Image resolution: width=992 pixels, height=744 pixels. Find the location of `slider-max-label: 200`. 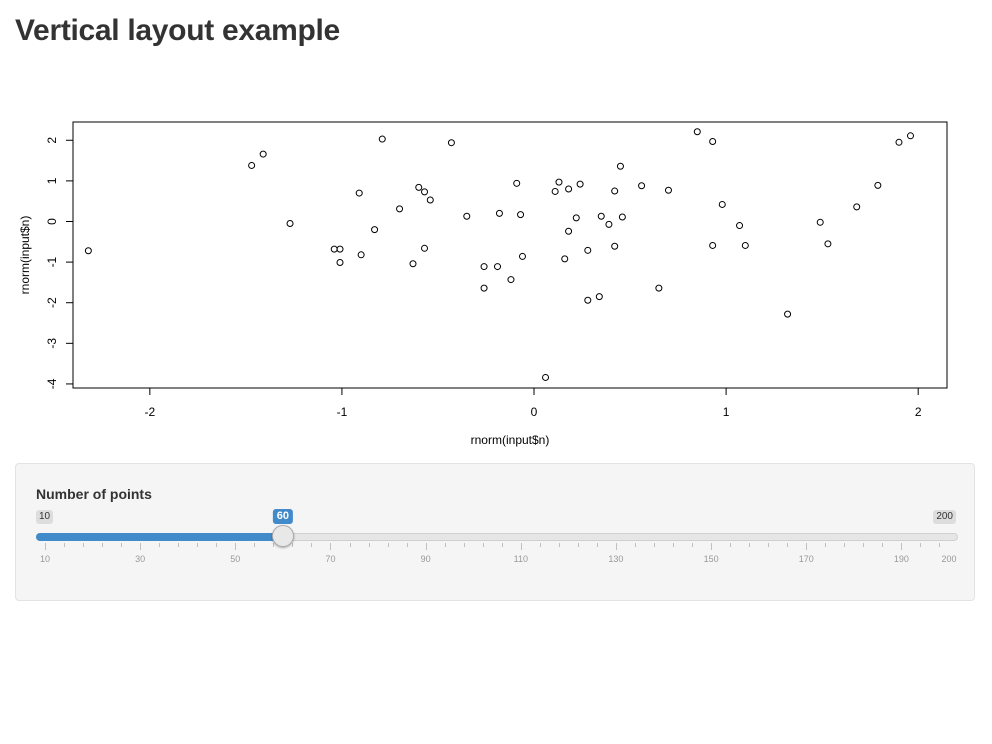

slider-max-label: 200 is located at coordinates (944, 517).